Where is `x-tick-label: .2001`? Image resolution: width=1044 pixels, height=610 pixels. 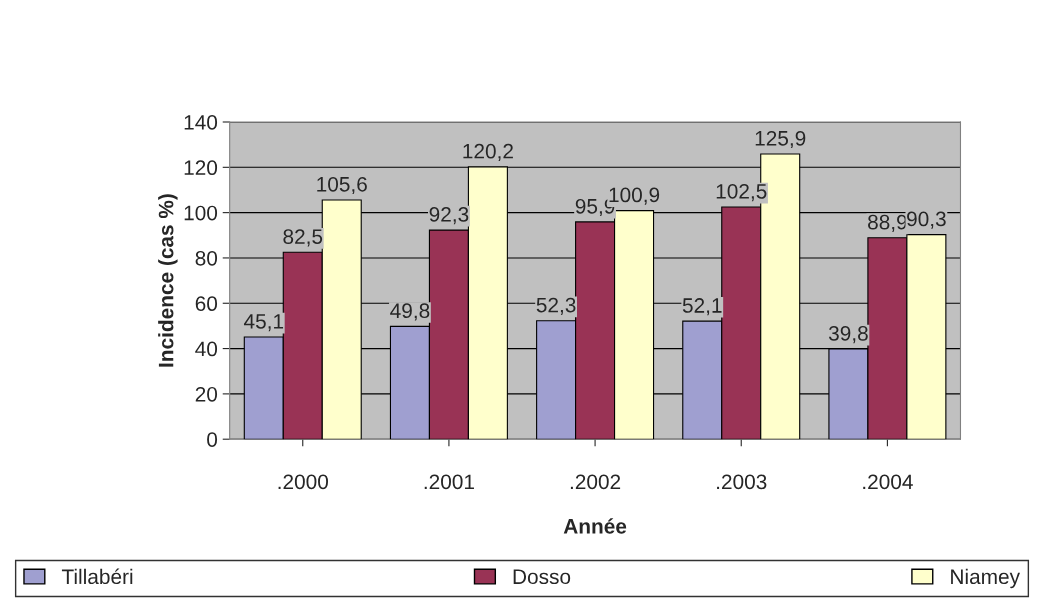 x-tick-label: .2001 is located at coordinates (449, 482).